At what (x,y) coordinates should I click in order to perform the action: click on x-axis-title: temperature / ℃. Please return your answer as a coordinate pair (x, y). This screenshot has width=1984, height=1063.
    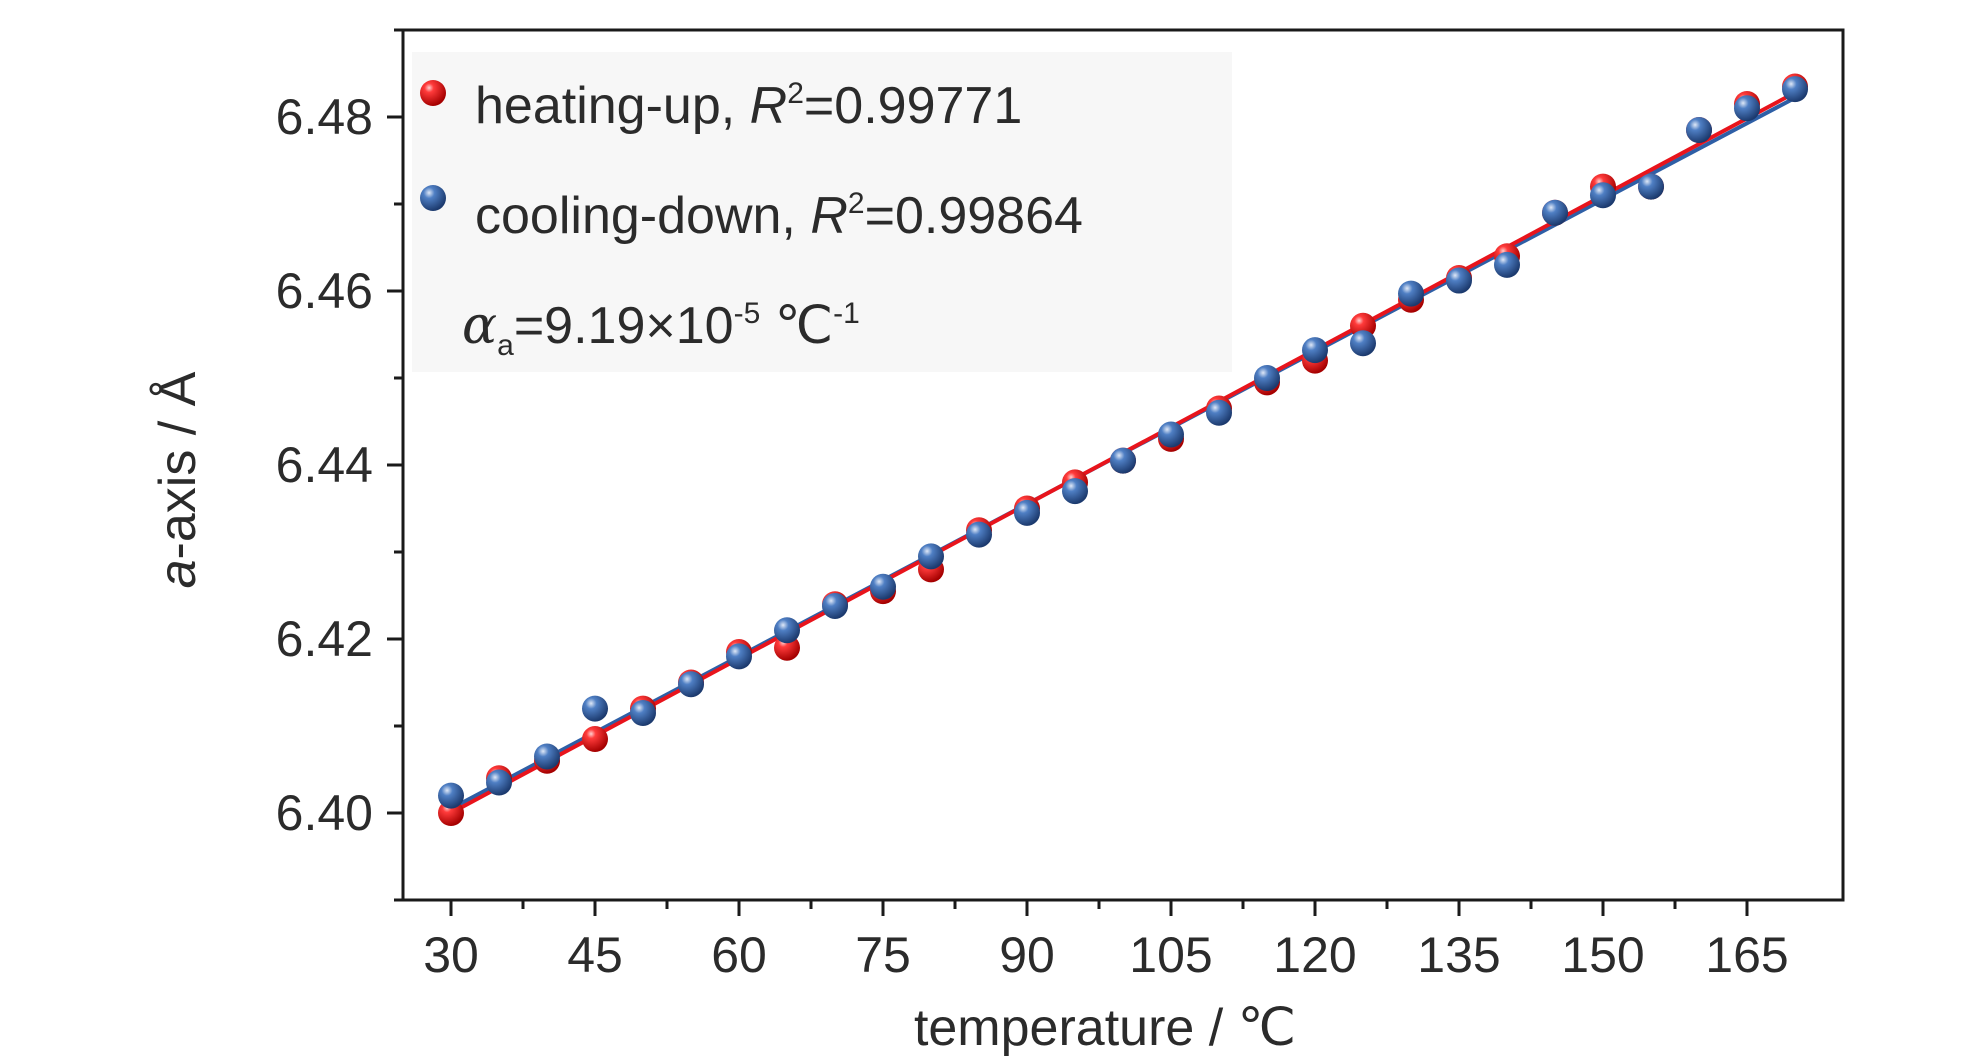
    Looking at the image, I should click on (1105, 1028).